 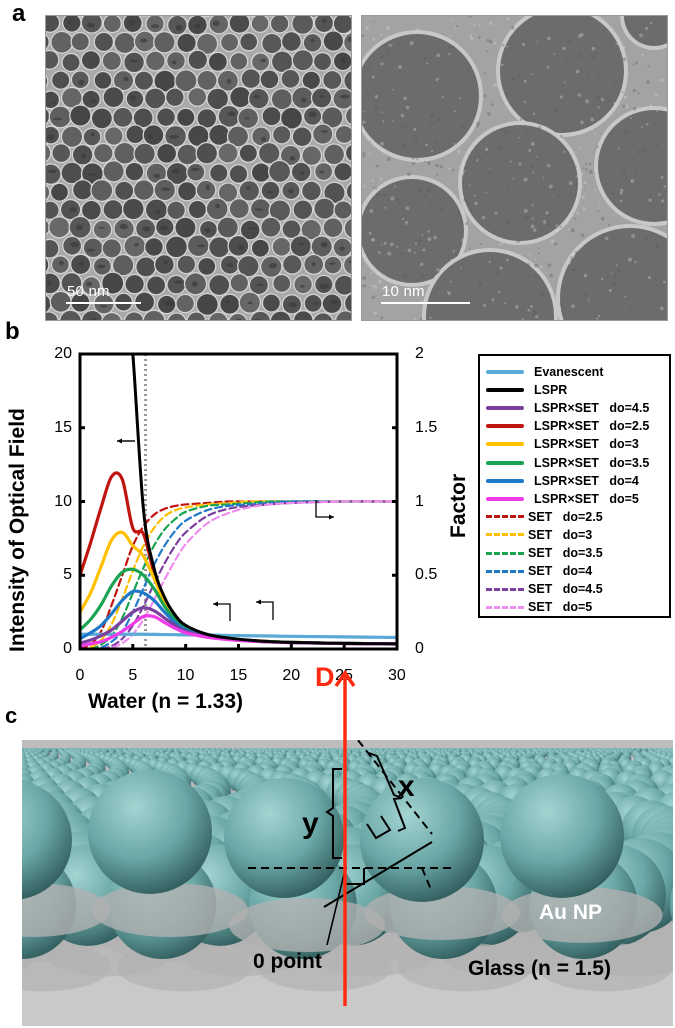 I want to click on scale-bar-label-10nm: 10 nm, so click(x=403, y=291).